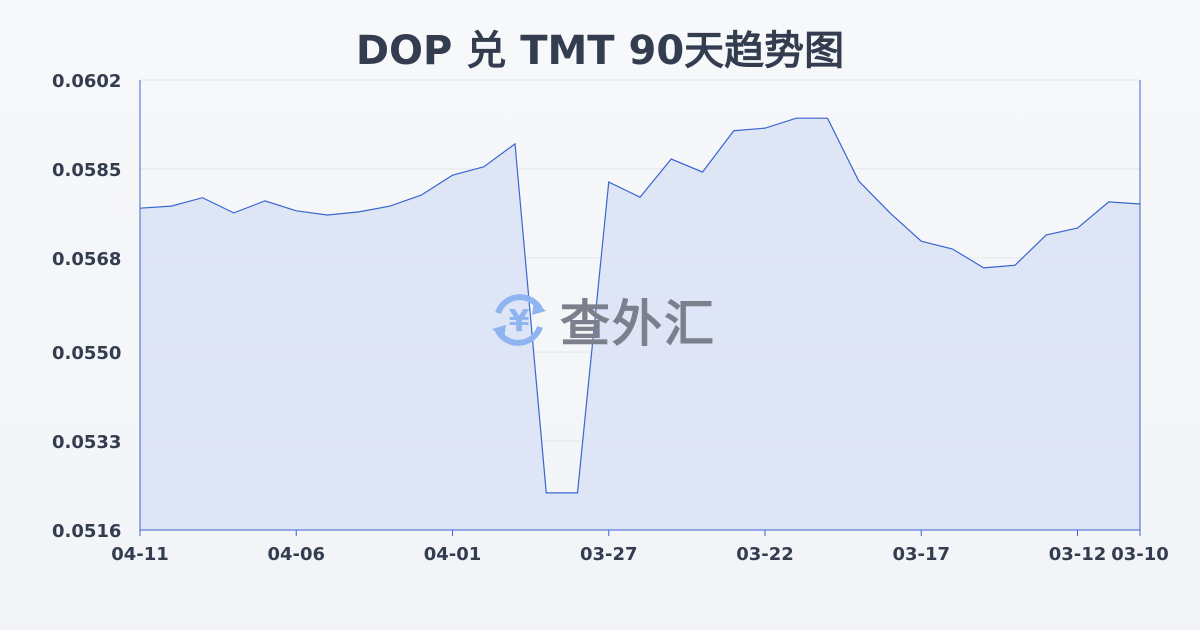 This screenshot has height=630, width=1200. What do you see at coordinates (86, 353) in the screenshot?
I see `y-tick-label: 0.0550` at bounding box center [86, 353].